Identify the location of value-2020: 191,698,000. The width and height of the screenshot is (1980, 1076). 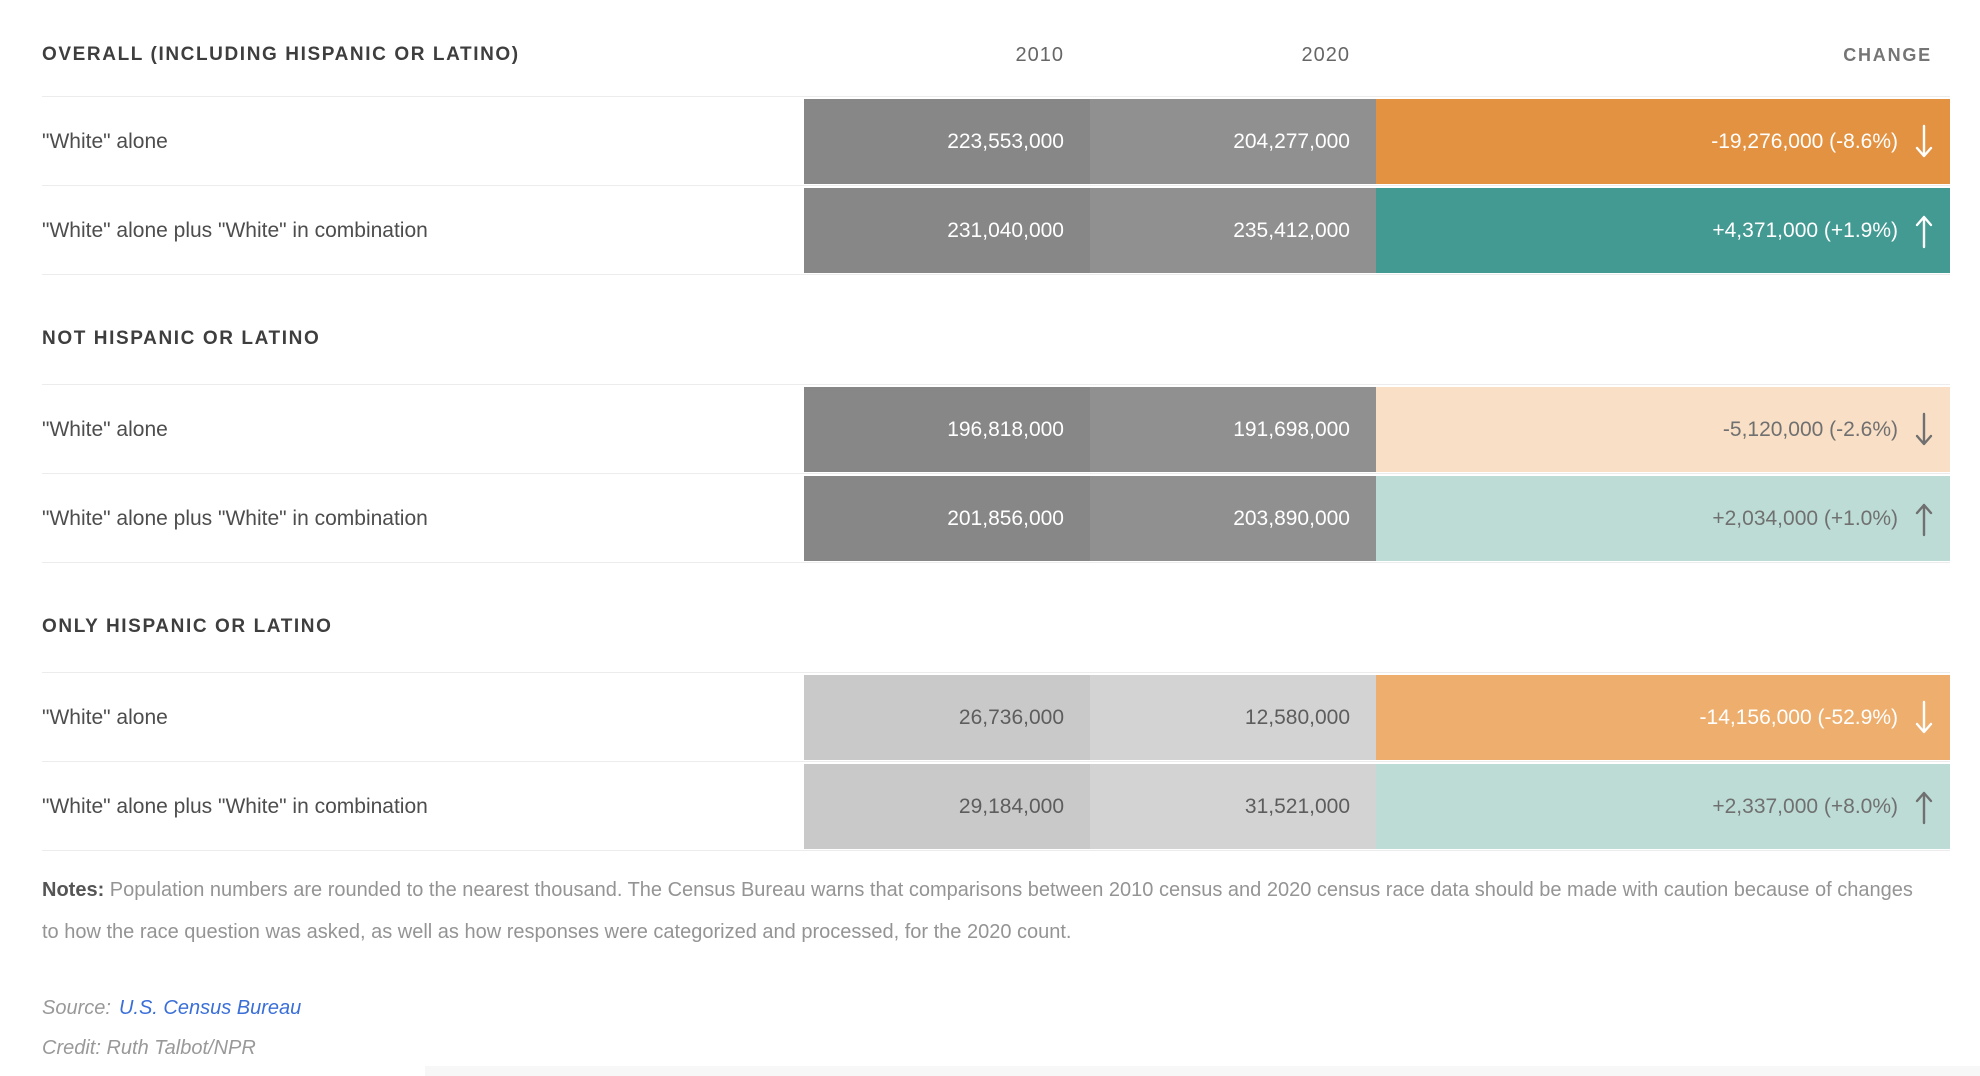
(1233, 429).